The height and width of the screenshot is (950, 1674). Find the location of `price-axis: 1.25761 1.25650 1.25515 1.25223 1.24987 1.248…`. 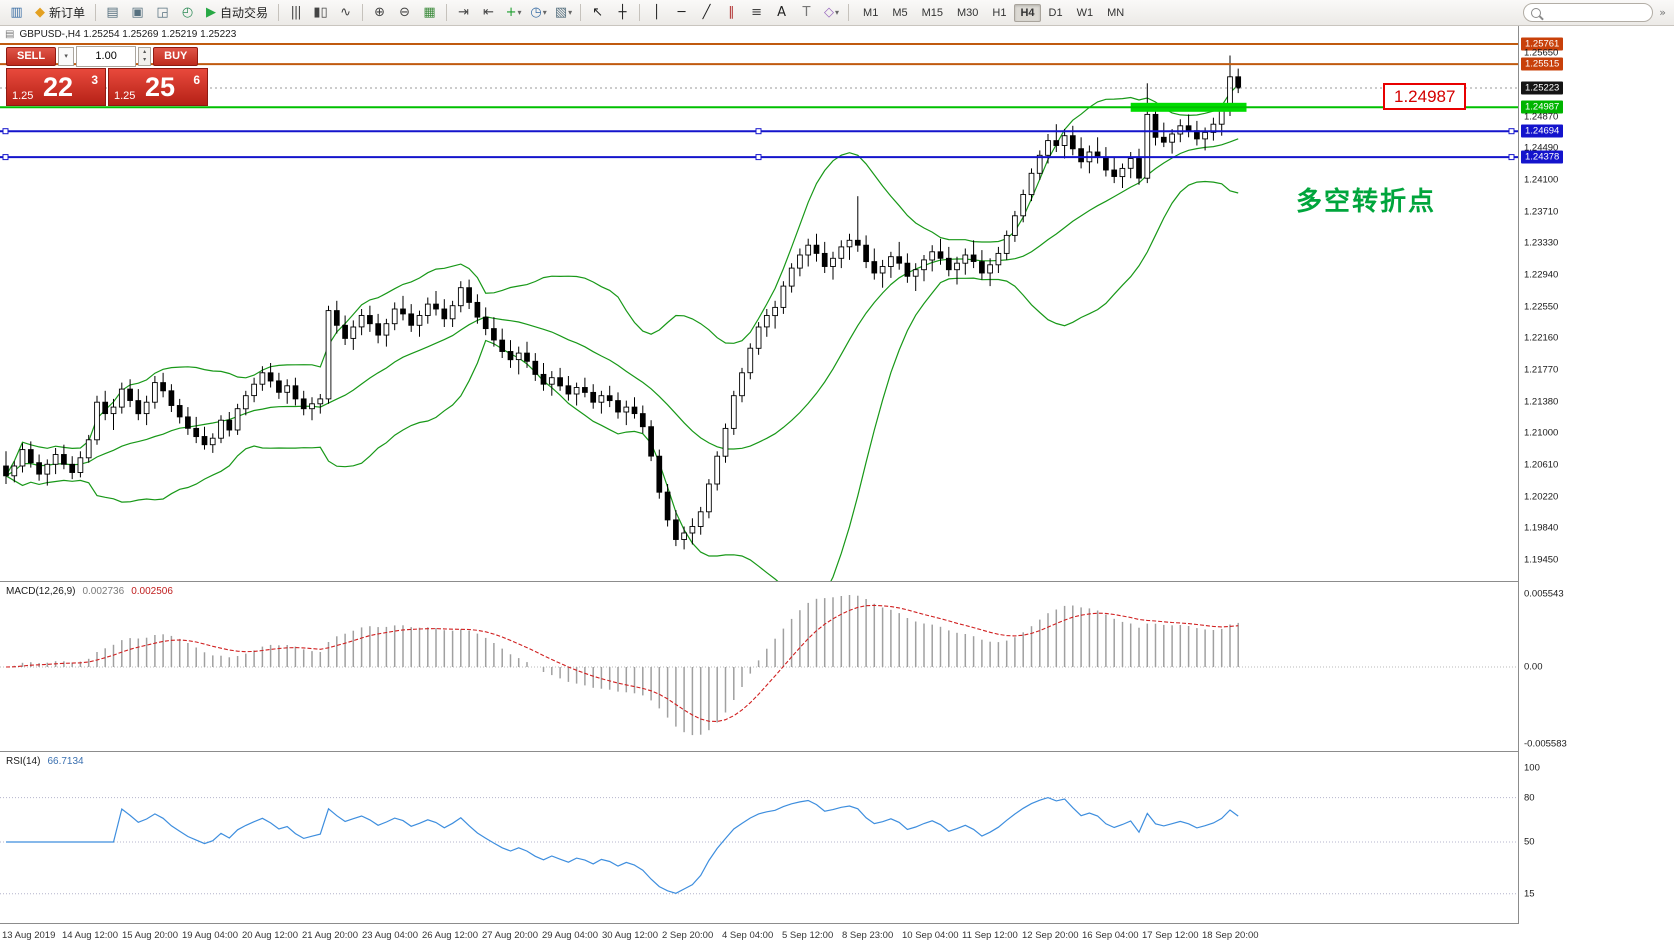

price-axis: 1.25761 1.25650 1.25515 1.25223 1.24987 1.248… is located at coordinates (1596, 475).